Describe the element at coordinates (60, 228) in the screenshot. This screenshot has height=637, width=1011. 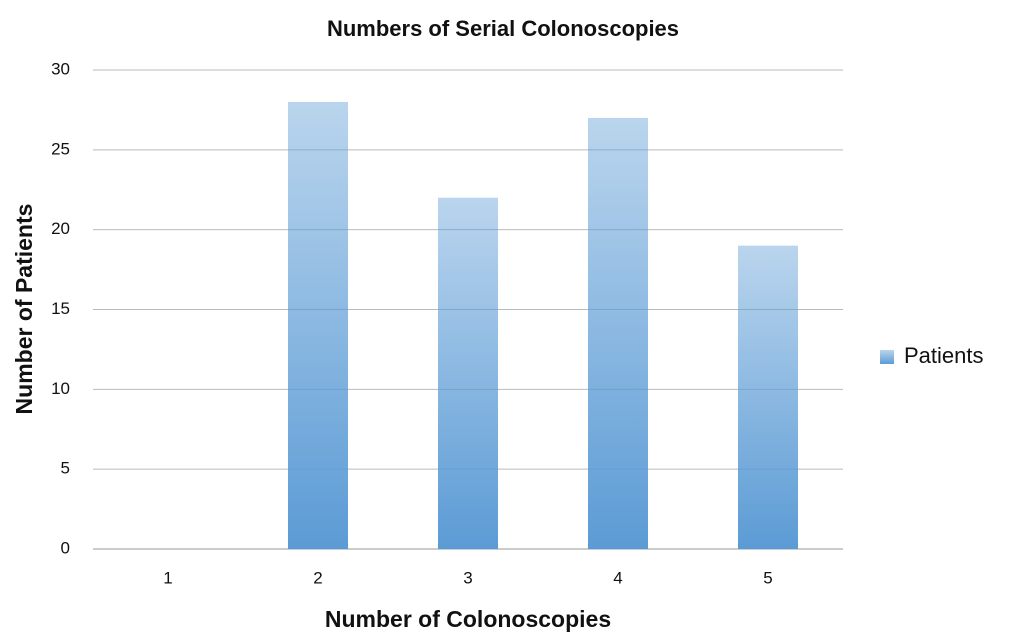
I see `y-tick-label: 20` at that location.